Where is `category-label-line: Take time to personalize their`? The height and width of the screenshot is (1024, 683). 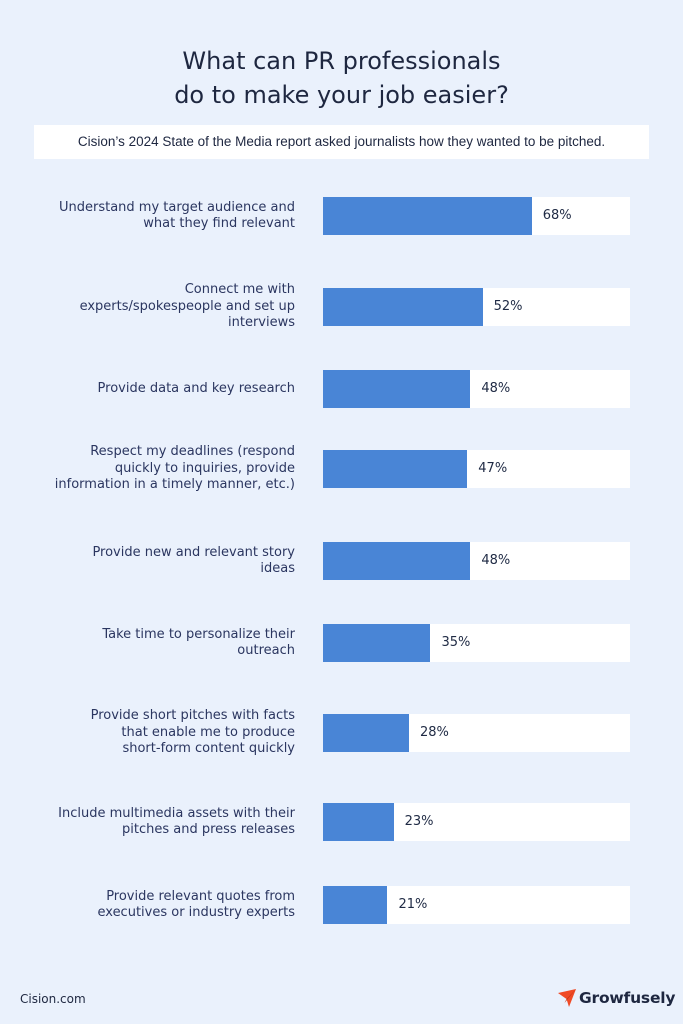
category-label-line: Take time to personalize their is located at coordinates (198, 634).